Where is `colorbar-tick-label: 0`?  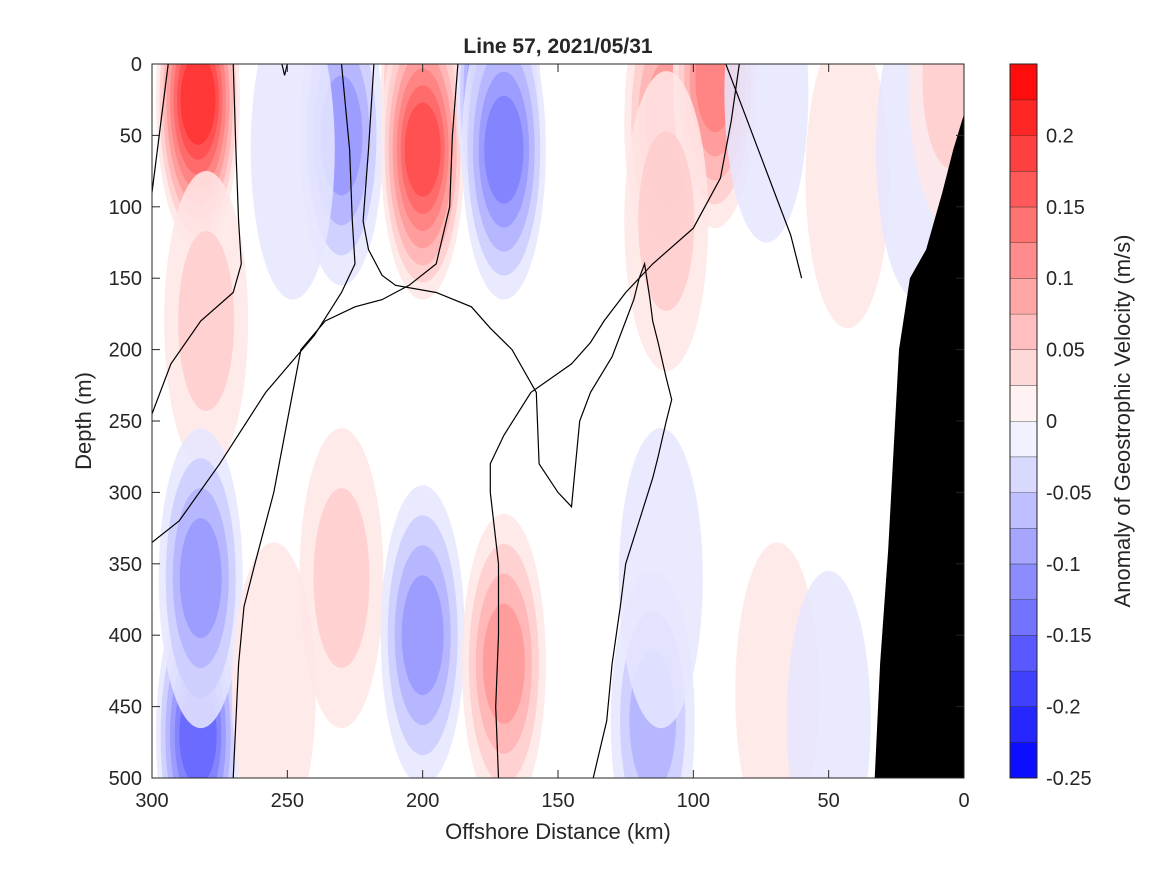
colorbar-tick-label: 0 is located at coordinates (1051, 422).